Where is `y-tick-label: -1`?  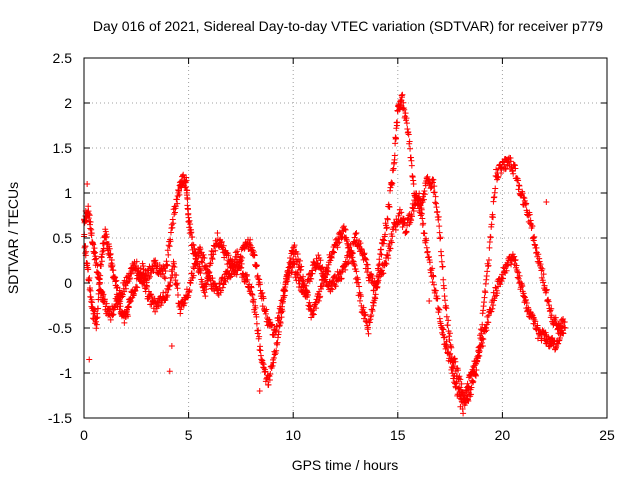 y-tick-label: -1 is located at coordinates (66, 373).